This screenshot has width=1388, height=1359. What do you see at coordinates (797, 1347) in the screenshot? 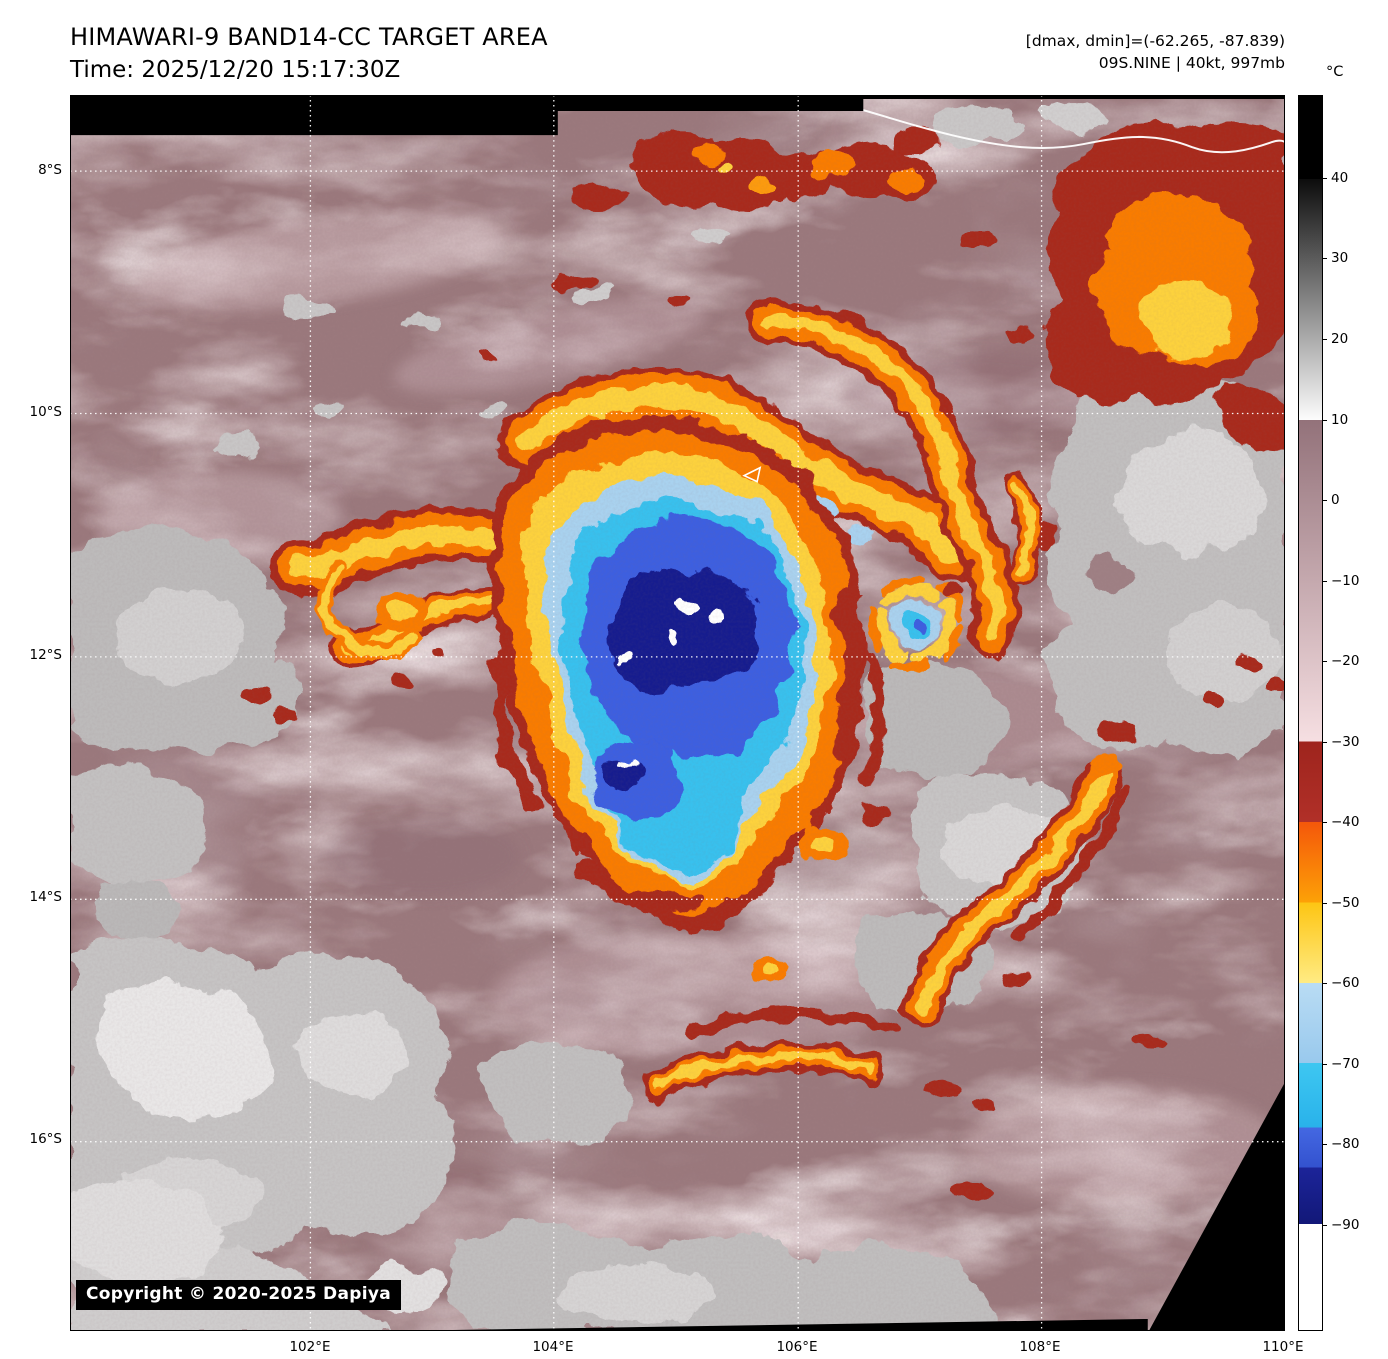
I see `lon-tick-label: 106°E` at bounding box center [797, 1347].